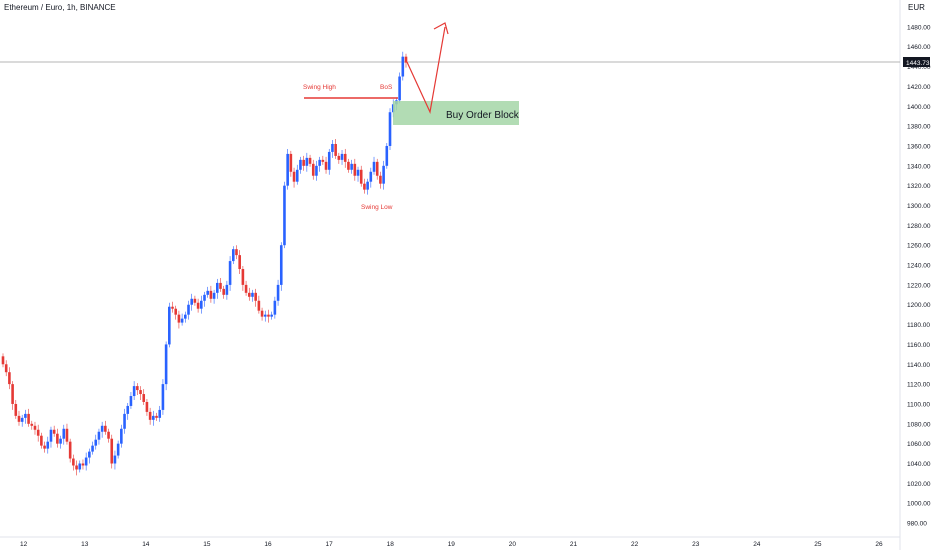 The width and height of the screenshot is (932, 555). I want to click on current-price-tag, so click(916, 62).